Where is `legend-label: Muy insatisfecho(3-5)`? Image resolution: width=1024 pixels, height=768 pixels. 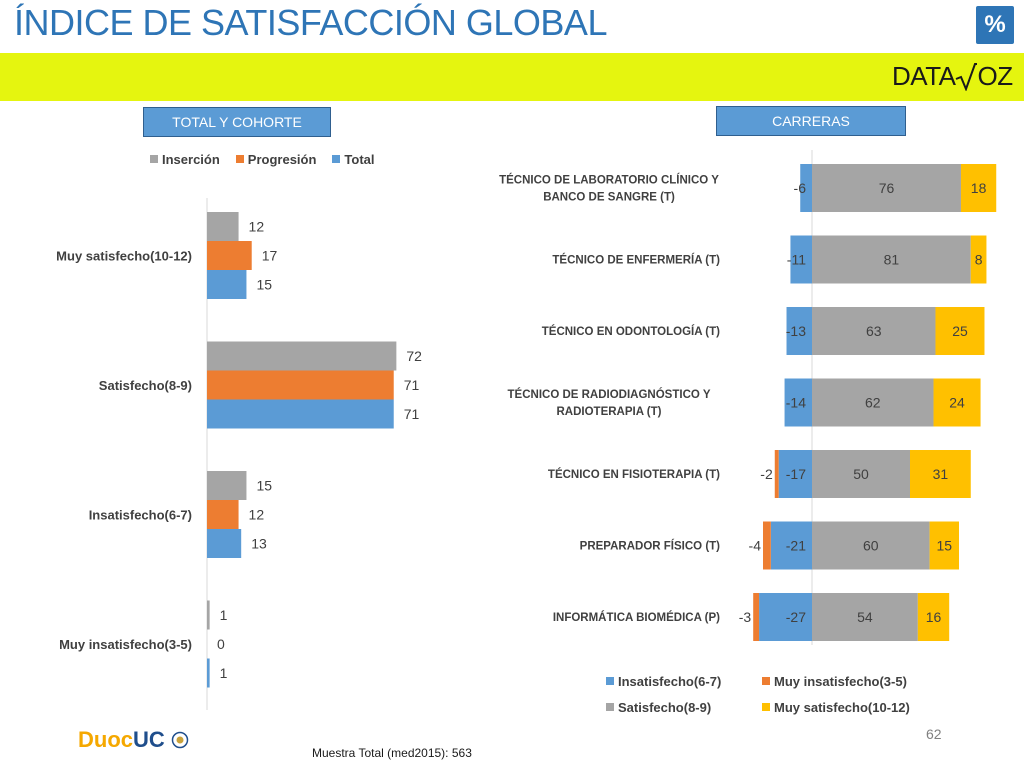
legend-label: Muy insatisfecho(3-5) is located at coordinates (840, 681).